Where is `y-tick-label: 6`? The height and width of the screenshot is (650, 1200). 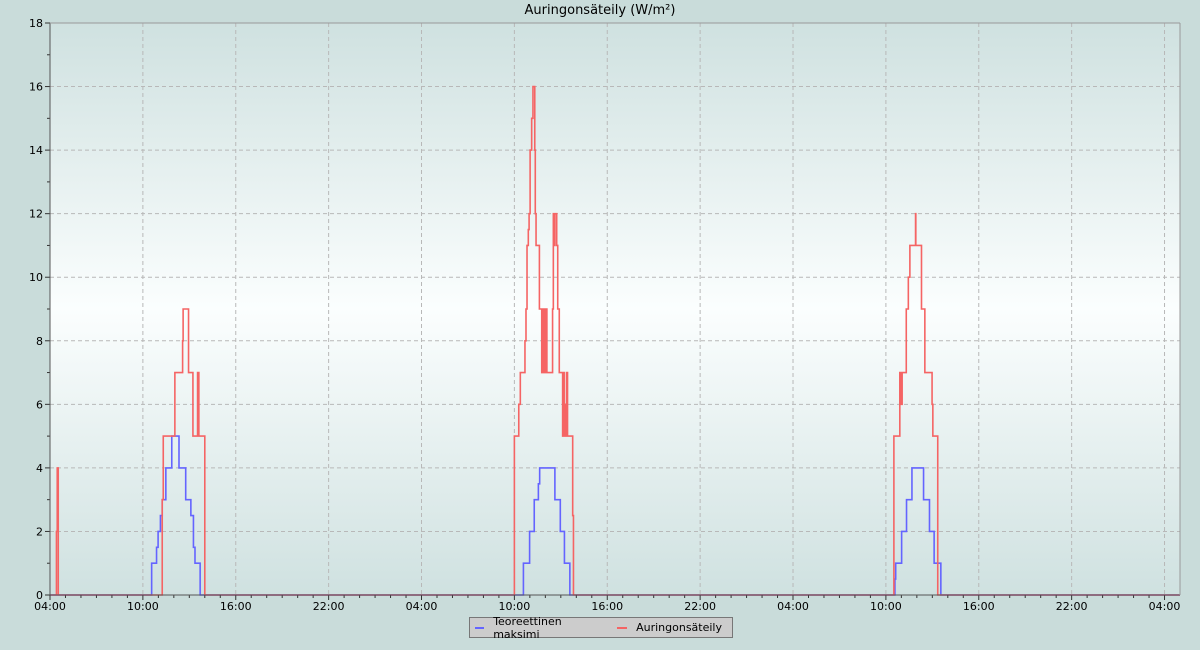 y-tick-label: 6 is located at coordinates (39, 404).